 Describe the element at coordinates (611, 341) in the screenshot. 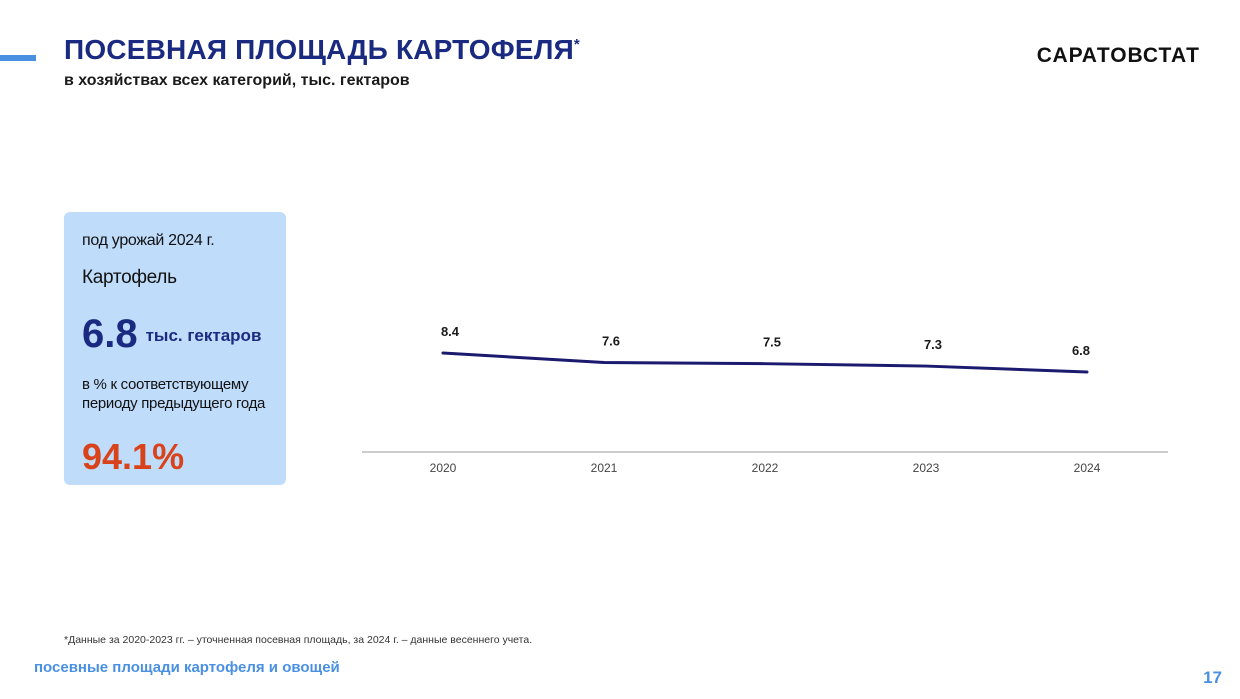

I see `data-label: 7.6` at that location.